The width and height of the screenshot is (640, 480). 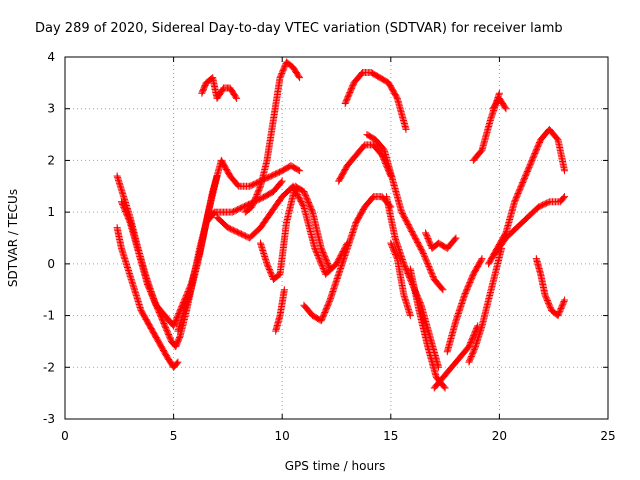 I want to click on y-tick-label: 2, so click(x=51, y=160).